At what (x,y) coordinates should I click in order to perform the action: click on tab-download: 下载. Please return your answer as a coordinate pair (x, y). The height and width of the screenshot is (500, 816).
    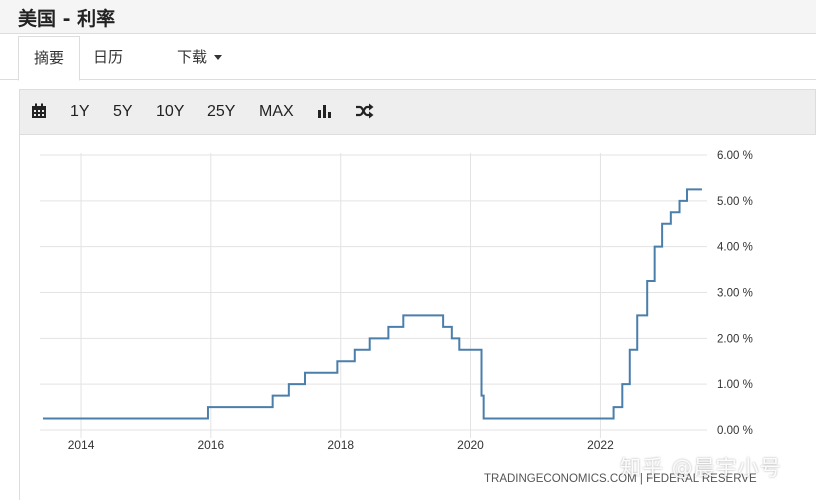
    Looking at the image, I should click on (200, 58).